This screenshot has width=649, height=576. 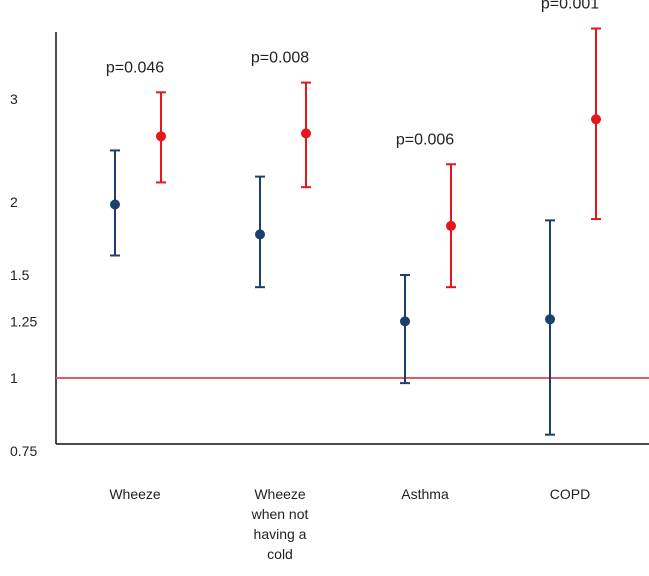 I want to click on x-category-label: Wheeze, so click(x=135, y=494).